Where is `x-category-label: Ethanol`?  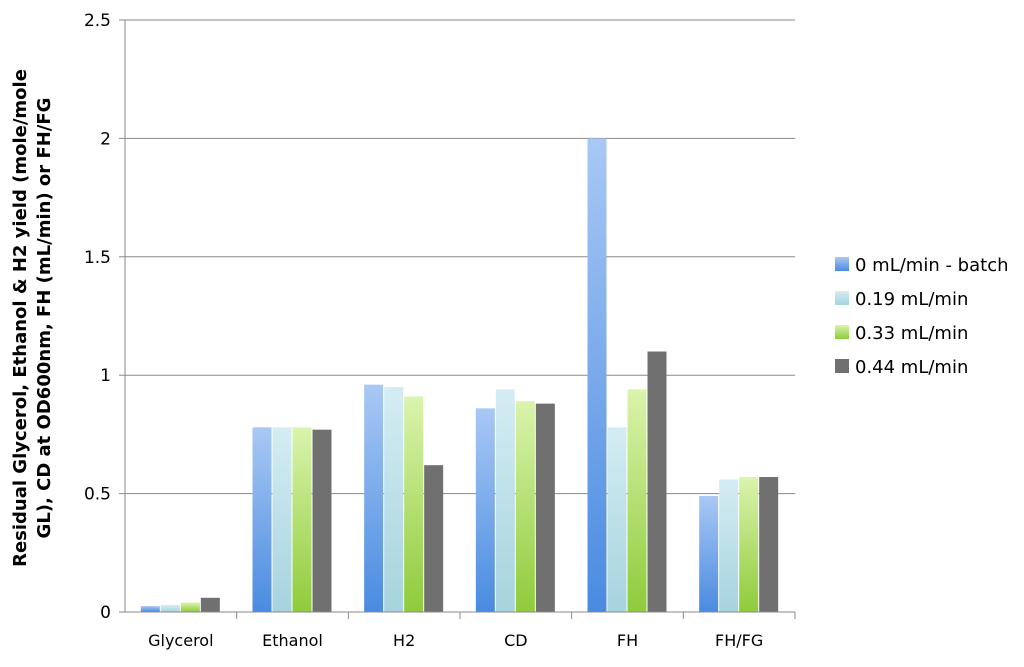
x-category-label: Ethanol is located at coordinates (292, 640).